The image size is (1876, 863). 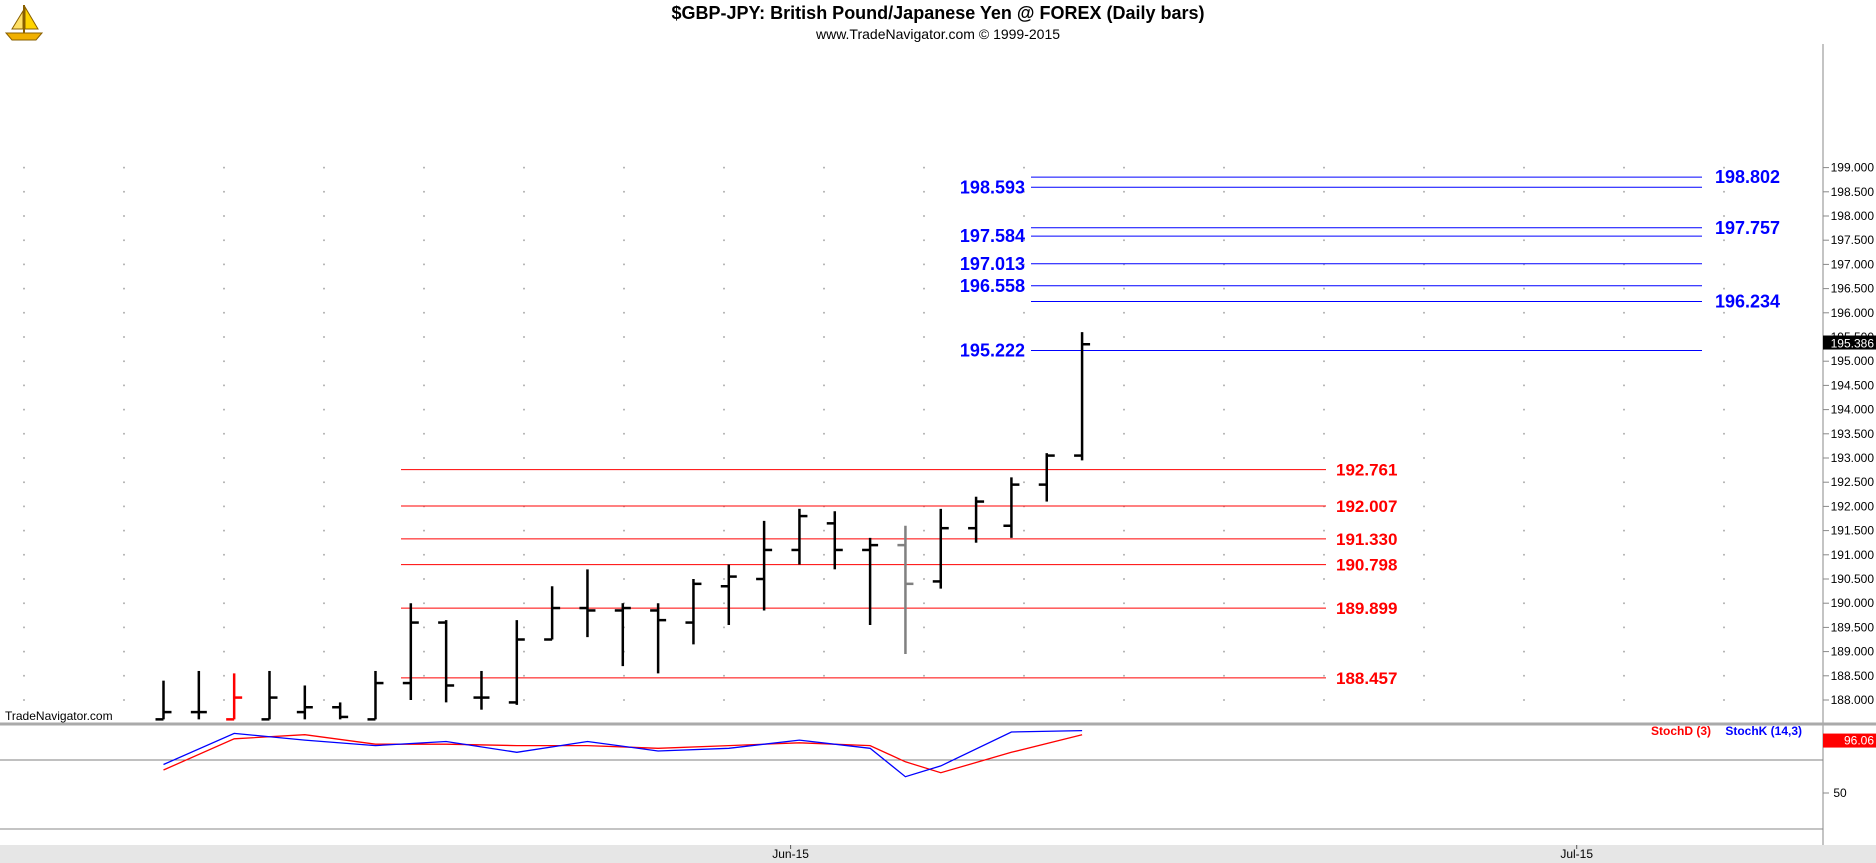 I want to click on resistance-label: 198.593, so click(x=992, y=187).